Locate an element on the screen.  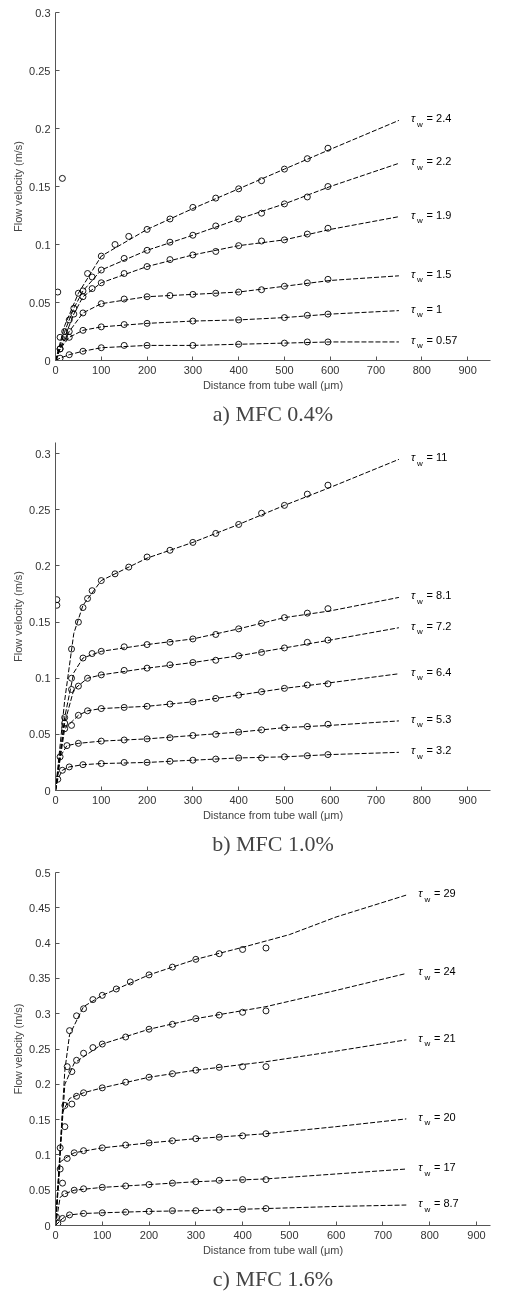
text: c) MFC 1.6% is located at coordinates (273, 1278).